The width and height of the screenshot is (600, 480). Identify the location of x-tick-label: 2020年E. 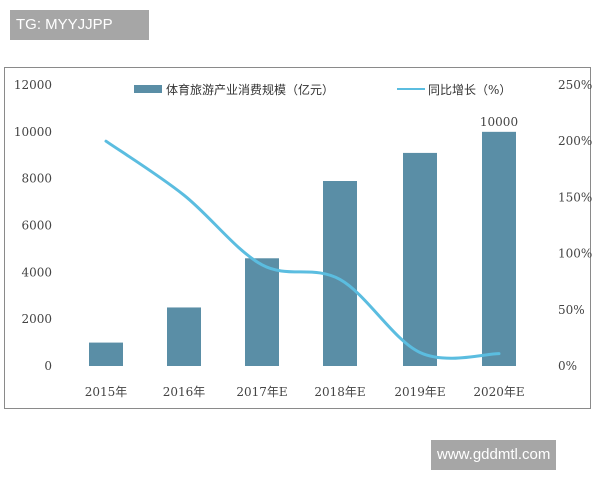
(498, 392).